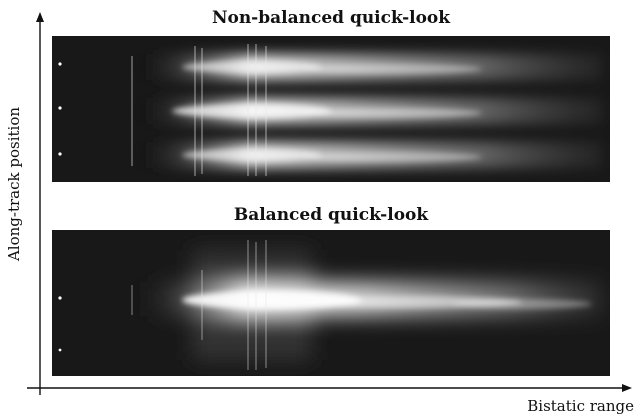 This screenshot has height=419, width=640. Describe the element at coordinates (580, 406) in the screenshot. I see `x-axis-label: Bistatic range` at that location.